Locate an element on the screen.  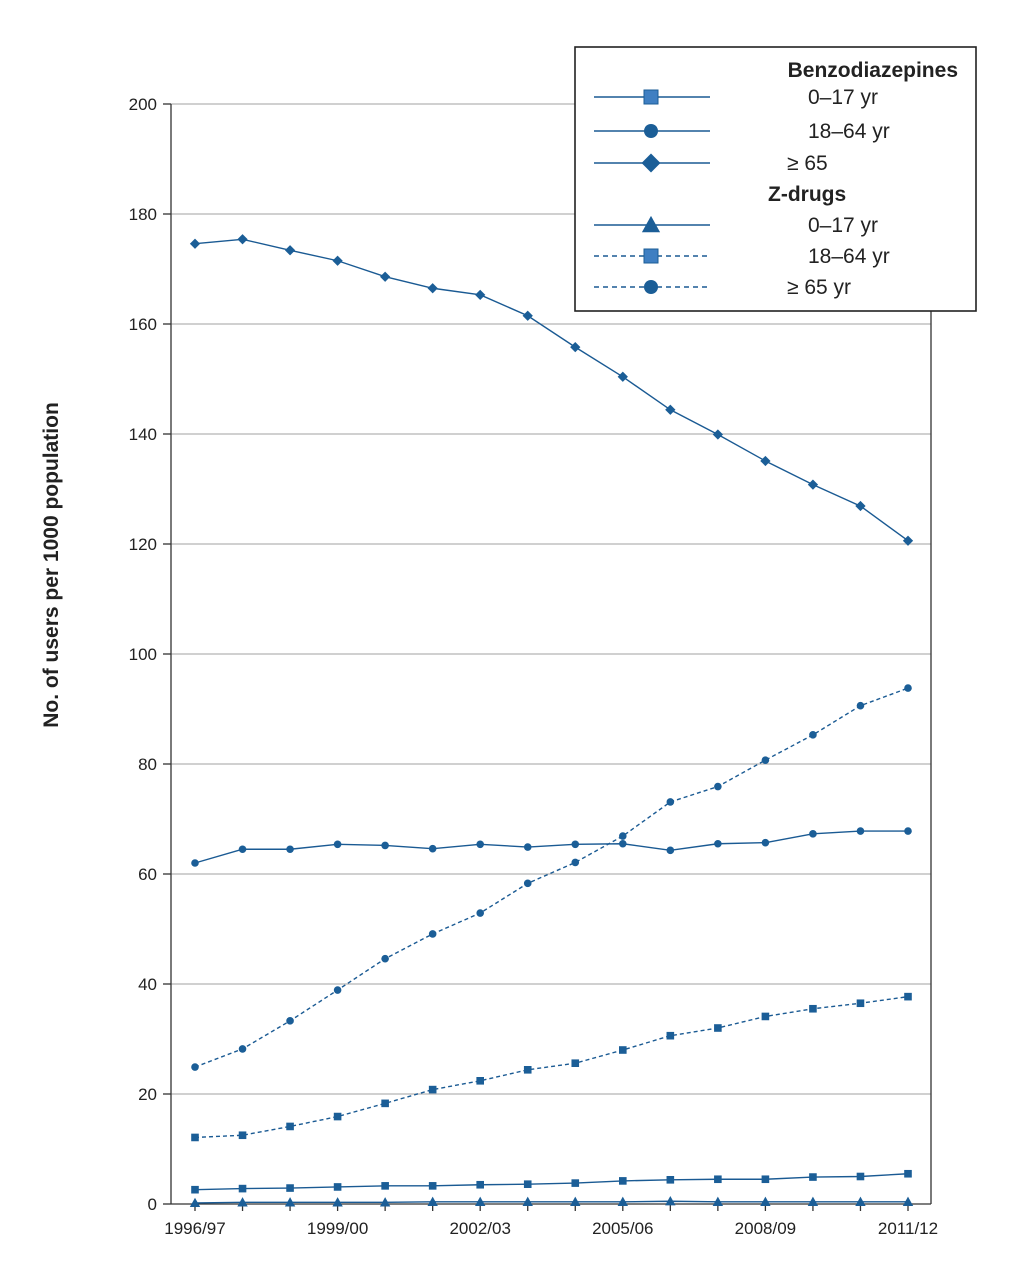
legend-box is located at coordinates (775, 179).